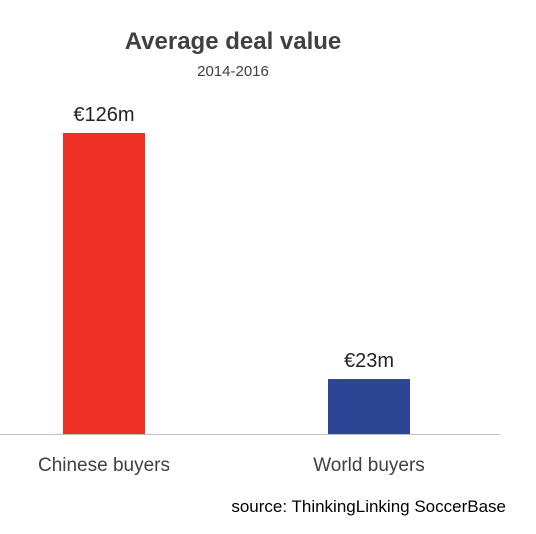 Image resolution: width=536 pixels, height=534 pixels. What do you see at coordinates (103, 115) in the screenshot?
I see `data-label: €126m` at bounding box center [103, 115].